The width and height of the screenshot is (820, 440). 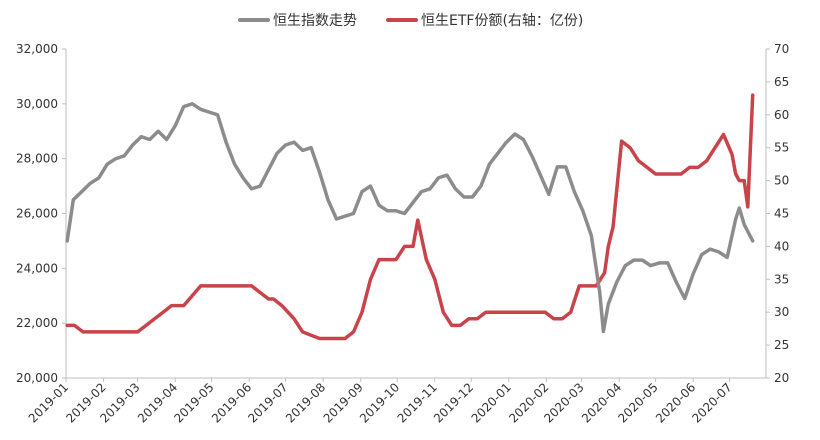 I want to click on x-tick-label: 2019-07, so click(x=267, y=402).